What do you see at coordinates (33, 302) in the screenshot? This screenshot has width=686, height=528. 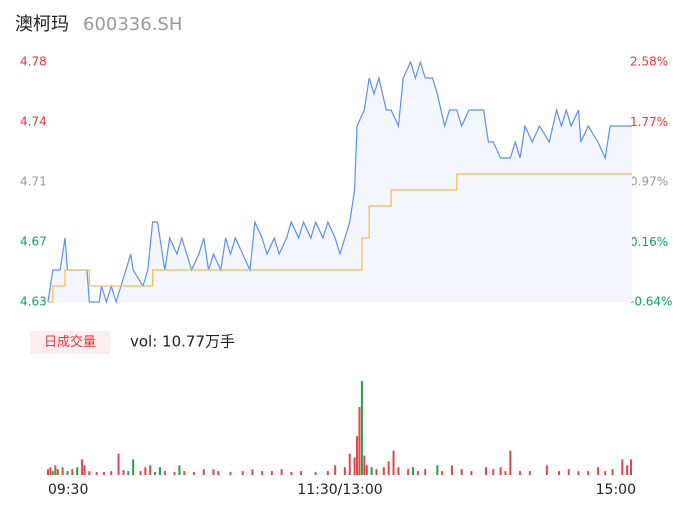 I see `y-tick-label: 4.63` at bounding box center [33, 302].